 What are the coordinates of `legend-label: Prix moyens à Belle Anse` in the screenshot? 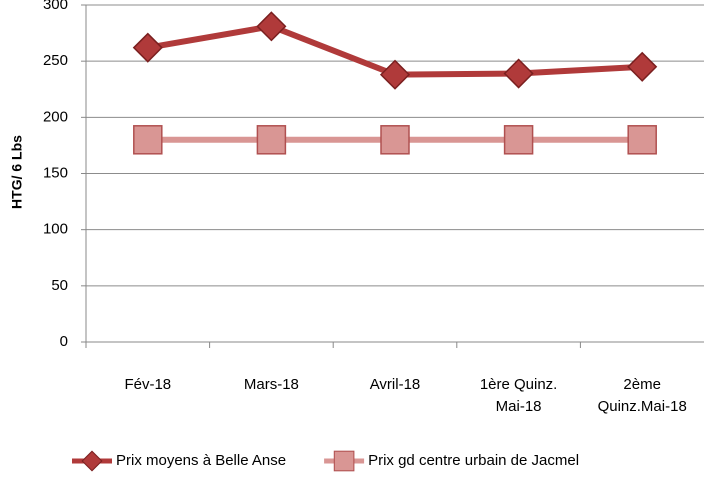 It's located at (201, 460).